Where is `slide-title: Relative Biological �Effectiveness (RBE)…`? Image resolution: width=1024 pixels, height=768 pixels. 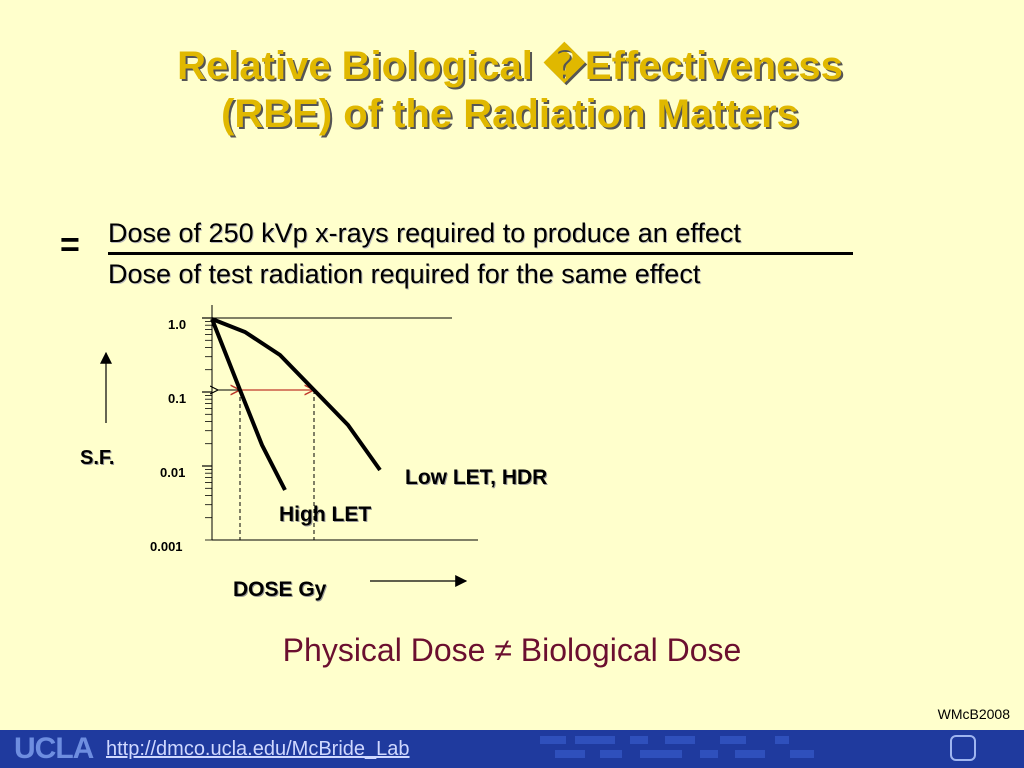
slide-title: Relative Biological �Effectiveness (RBE)… is located at coordinates (510, 90).